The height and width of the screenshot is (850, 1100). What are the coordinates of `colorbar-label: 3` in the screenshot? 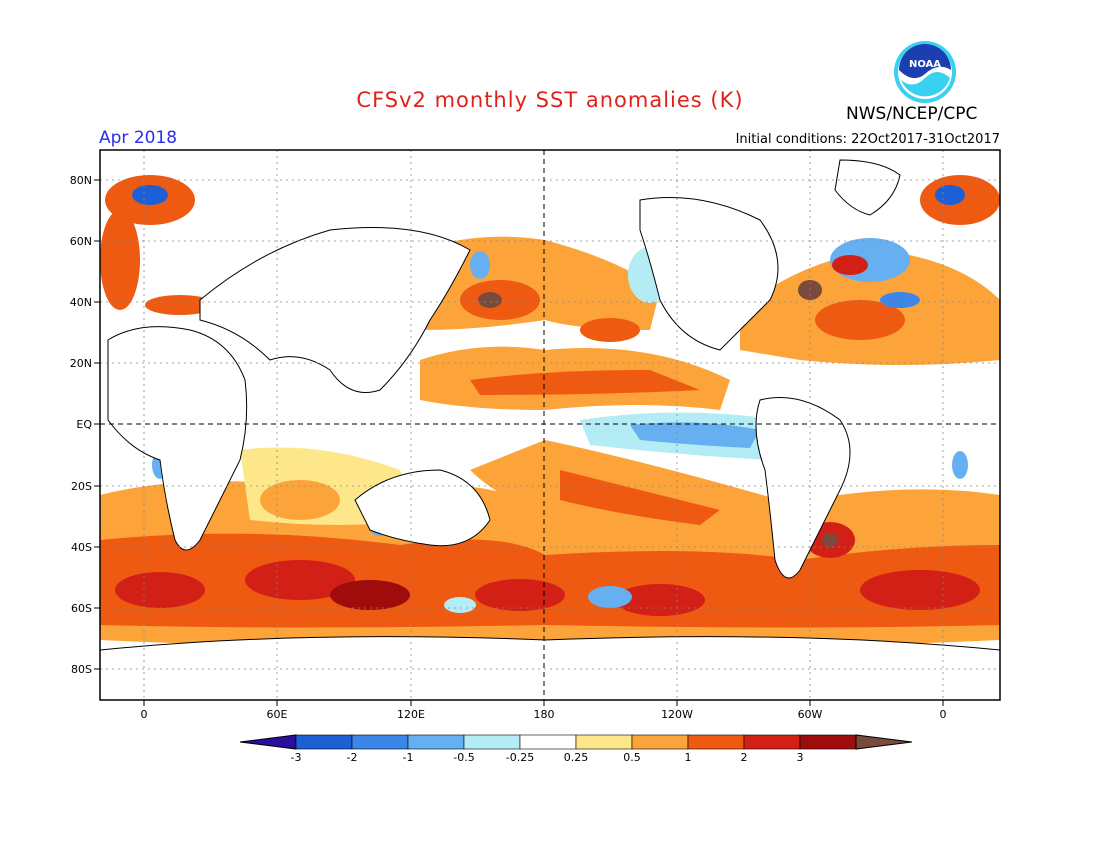 It's located at (800, 757).